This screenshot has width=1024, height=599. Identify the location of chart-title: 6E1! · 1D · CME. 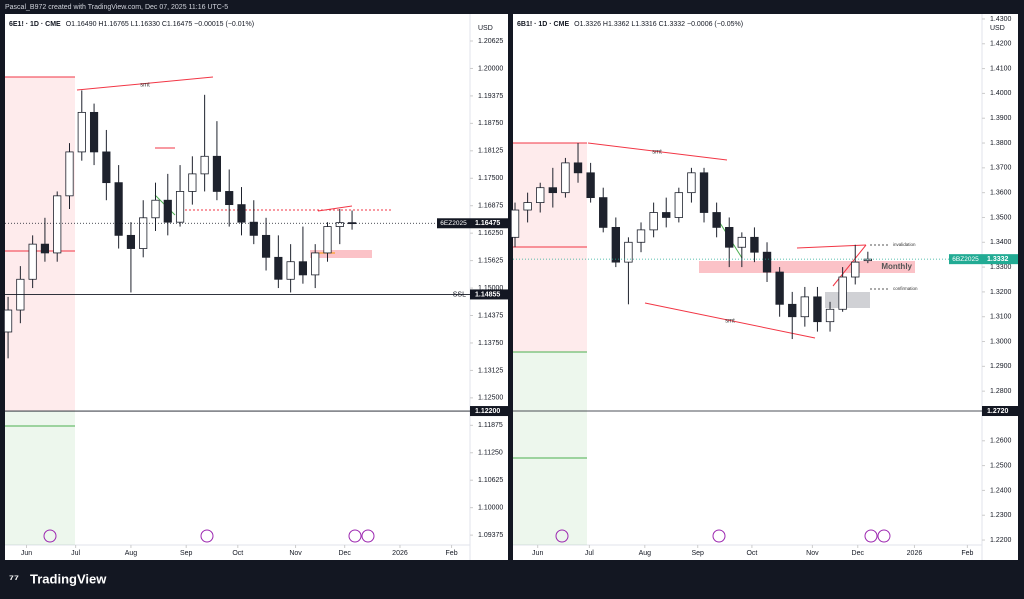
(35, 24).